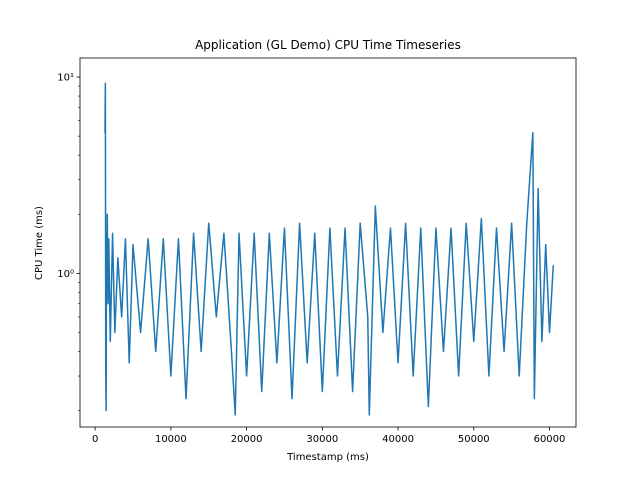  What do you see at coordinates (322, 439) in the screenshot?
I see `x-tick-label: 30000` at bounding box center [322, 439].